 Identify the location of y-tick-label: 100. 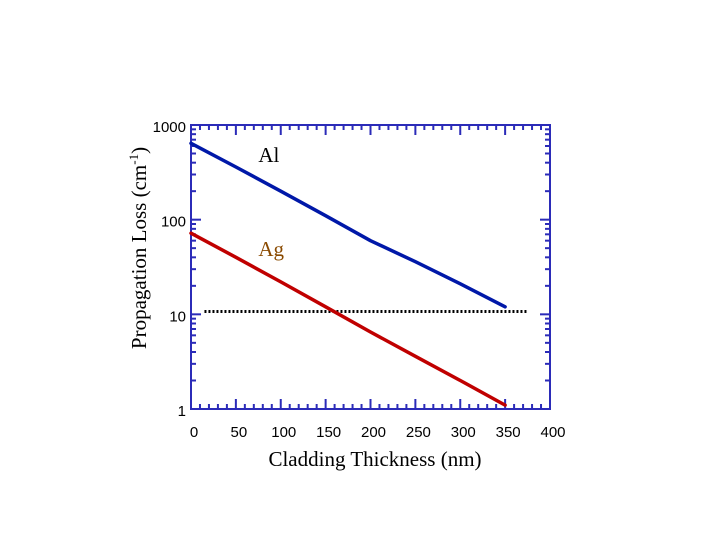
(173, 222).